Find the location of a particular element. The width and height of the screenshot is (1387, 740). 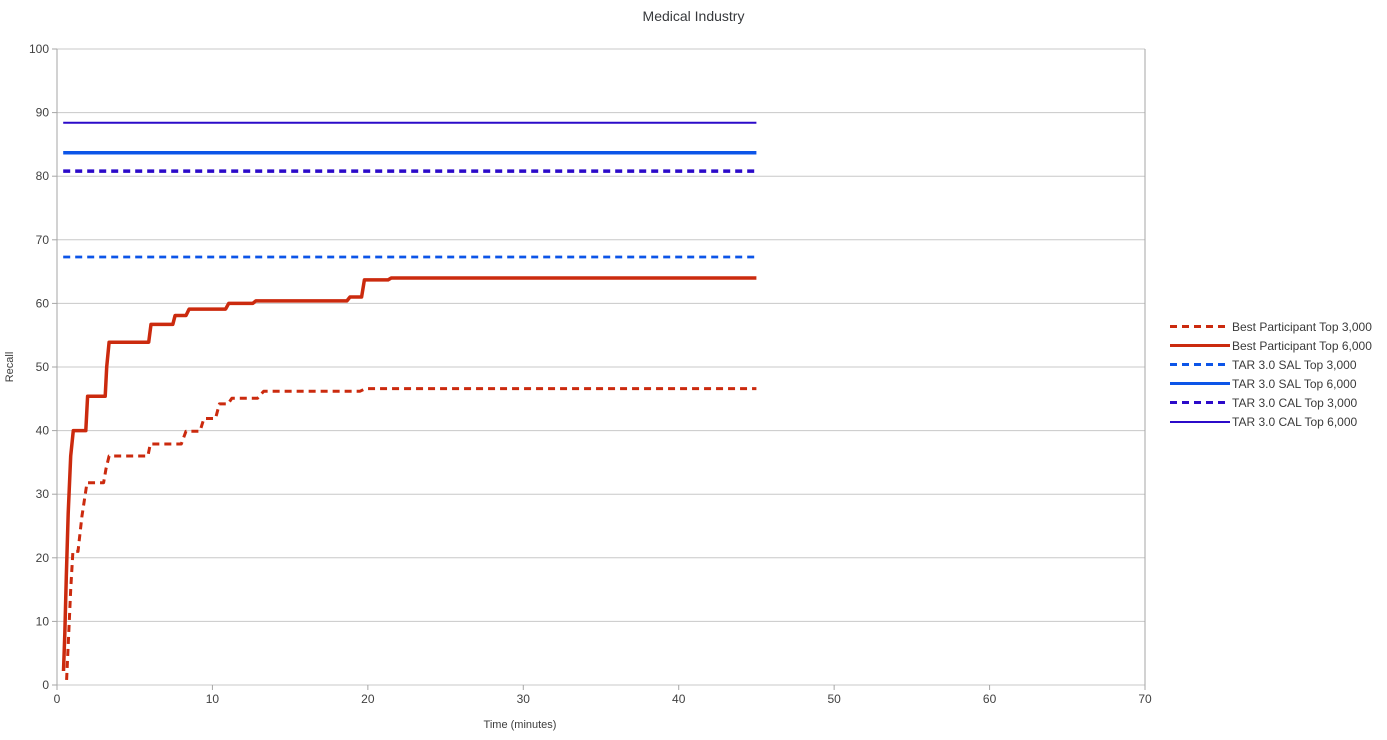

y-tick-label: 20 is located at coordinates (43, 558).